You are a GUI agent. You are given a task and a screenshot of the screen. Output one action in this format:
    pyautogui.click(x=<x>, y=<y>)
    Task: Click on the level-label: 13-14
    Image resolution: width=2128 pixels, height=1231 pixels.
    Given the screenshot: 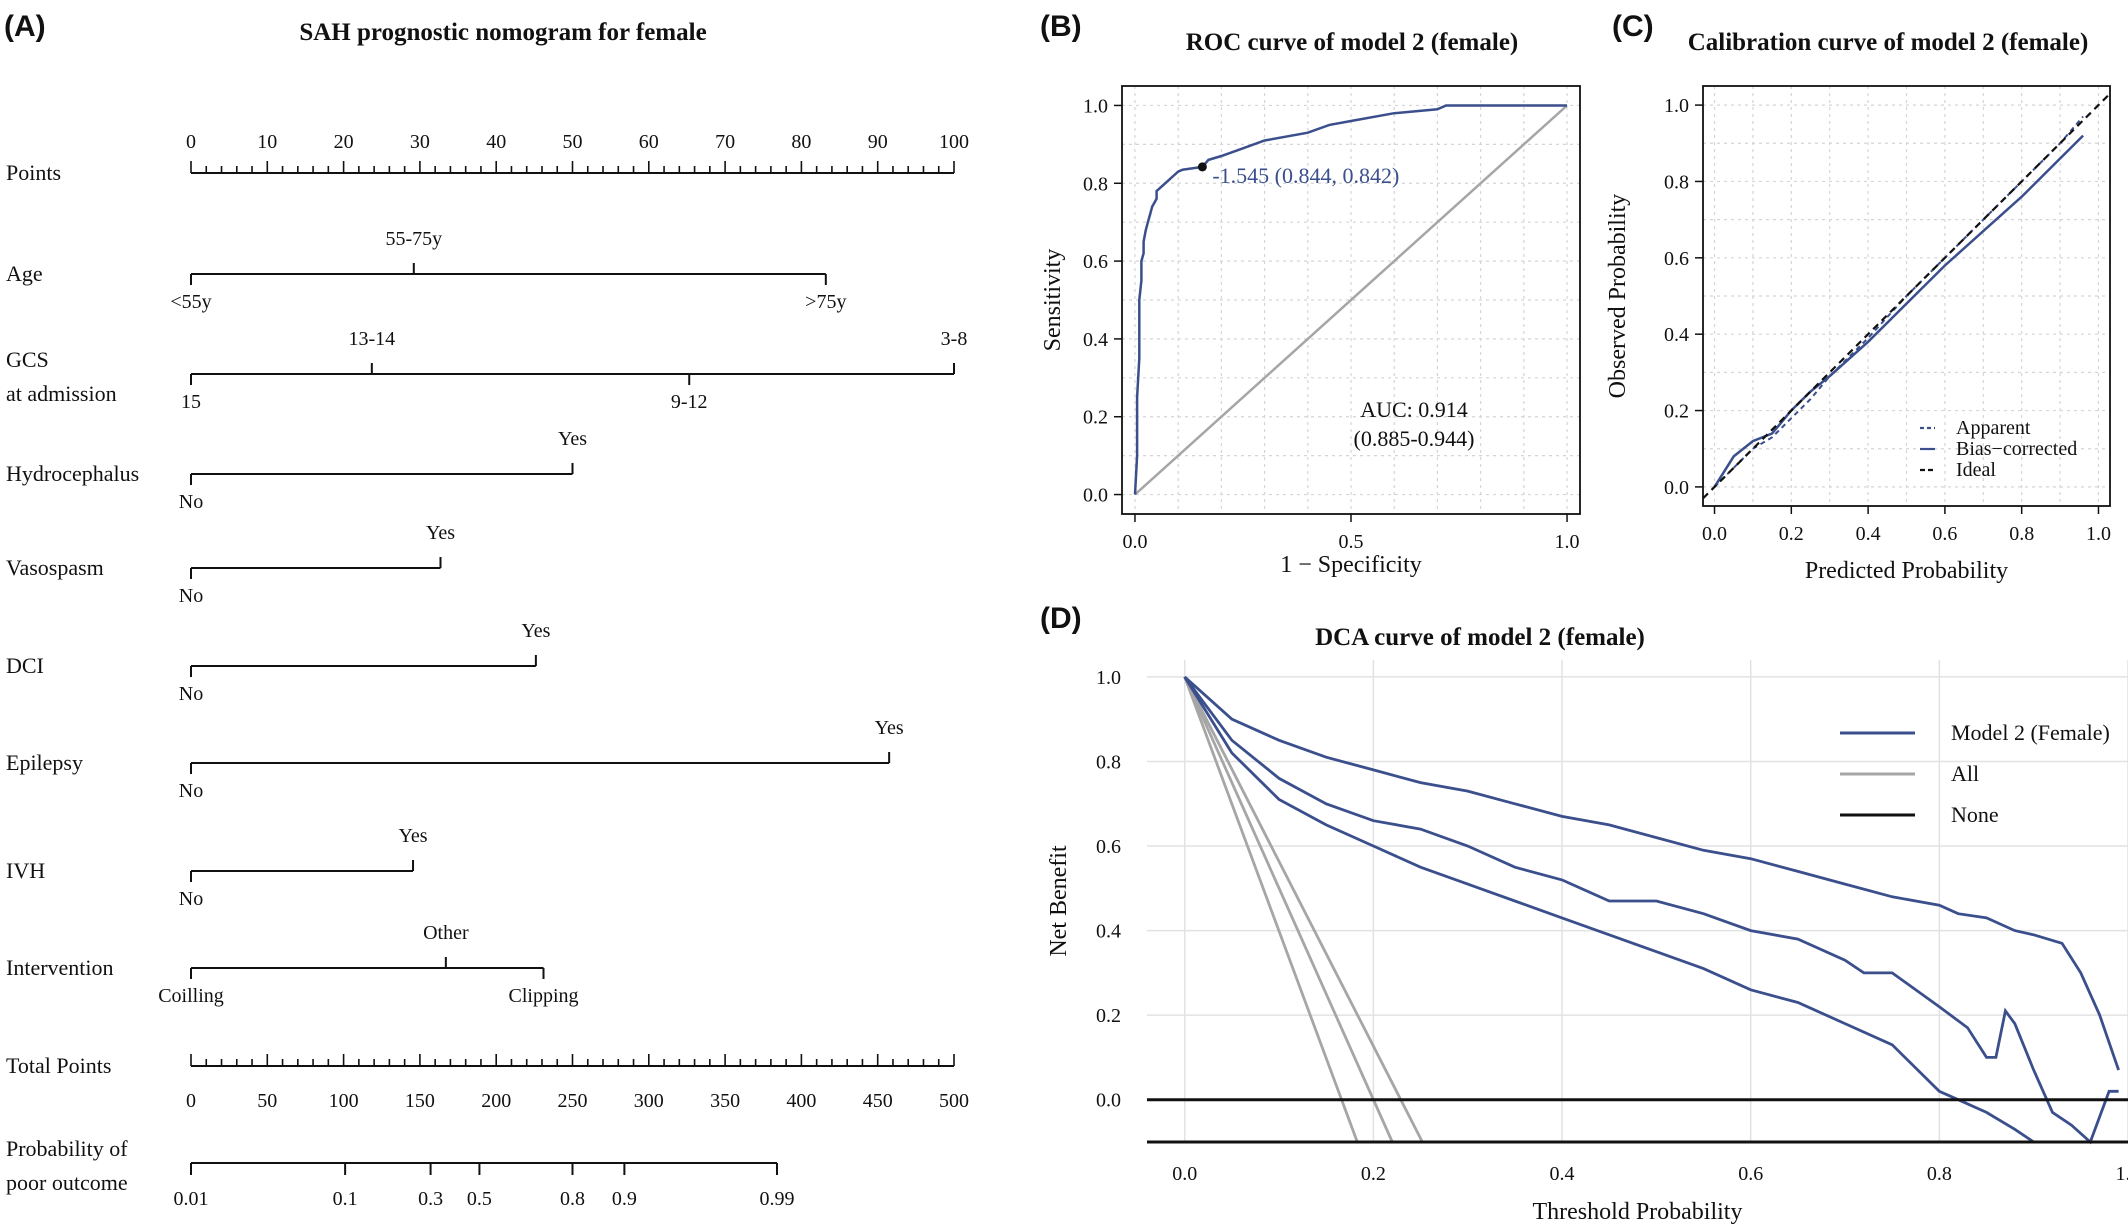 What is the action you would take?
    pyautogui.click(x=371, y=339)
    